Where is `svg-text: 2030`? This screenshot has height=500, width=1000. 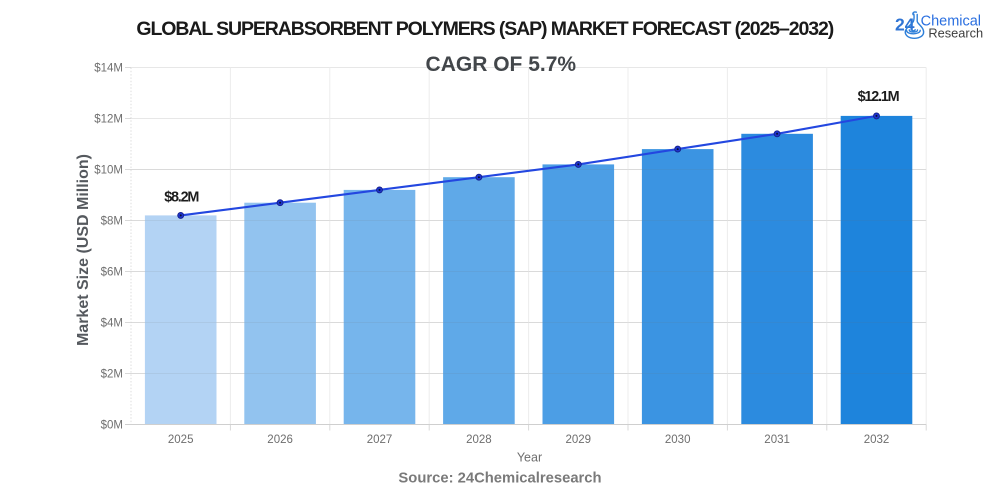 svg-text: 2030 is located at coordinates (678, 440).